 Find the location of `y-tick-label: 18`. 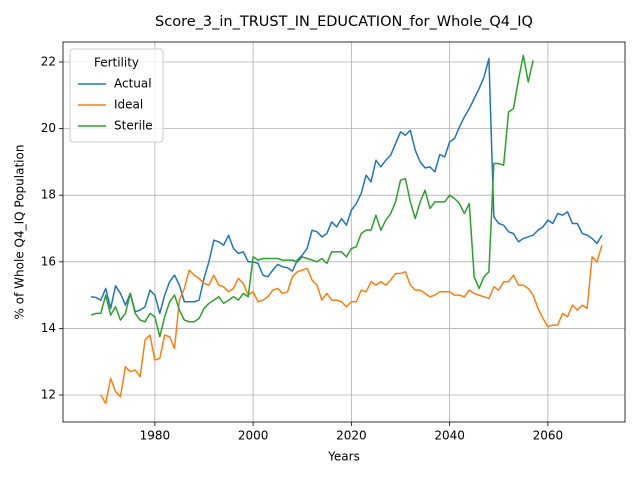

y-tick-label: 18 is located at coordinates (48, 195).